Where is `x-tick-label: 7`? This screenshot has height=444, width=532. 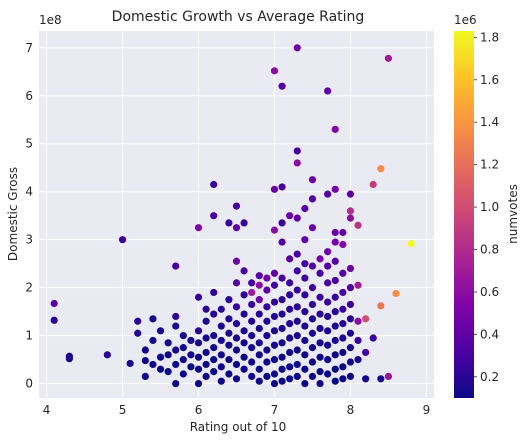 x-tick-label: 7 is located at coordinates (275, 410).